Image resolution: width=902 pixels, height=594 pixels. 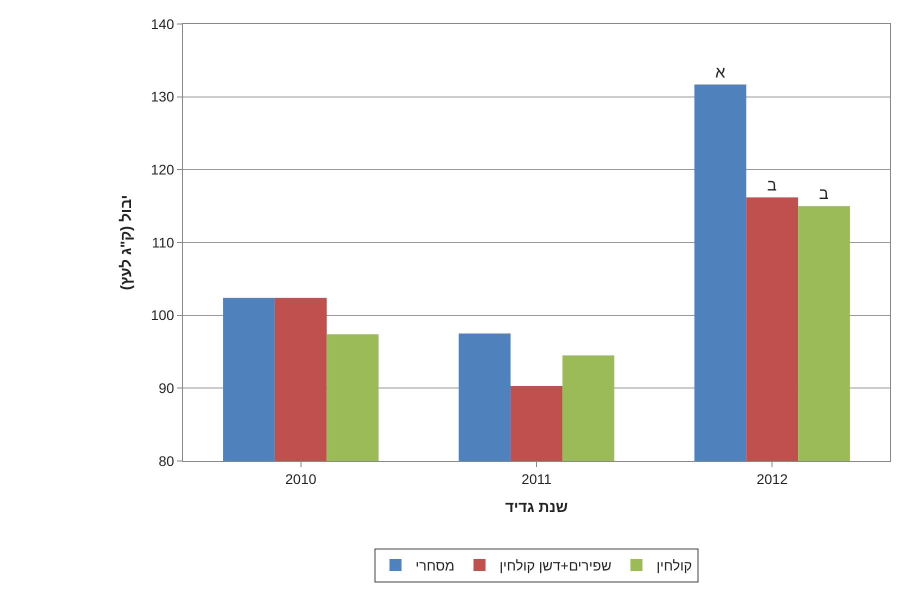 I want to click on y-tick-label: 130, so click(x=162, y=96).